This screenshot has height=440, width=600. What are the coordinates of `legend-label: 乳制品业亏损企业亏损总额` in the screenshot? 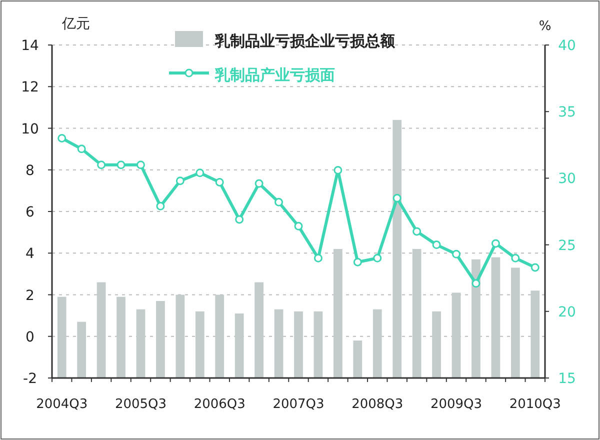 It's located at (305, 41).